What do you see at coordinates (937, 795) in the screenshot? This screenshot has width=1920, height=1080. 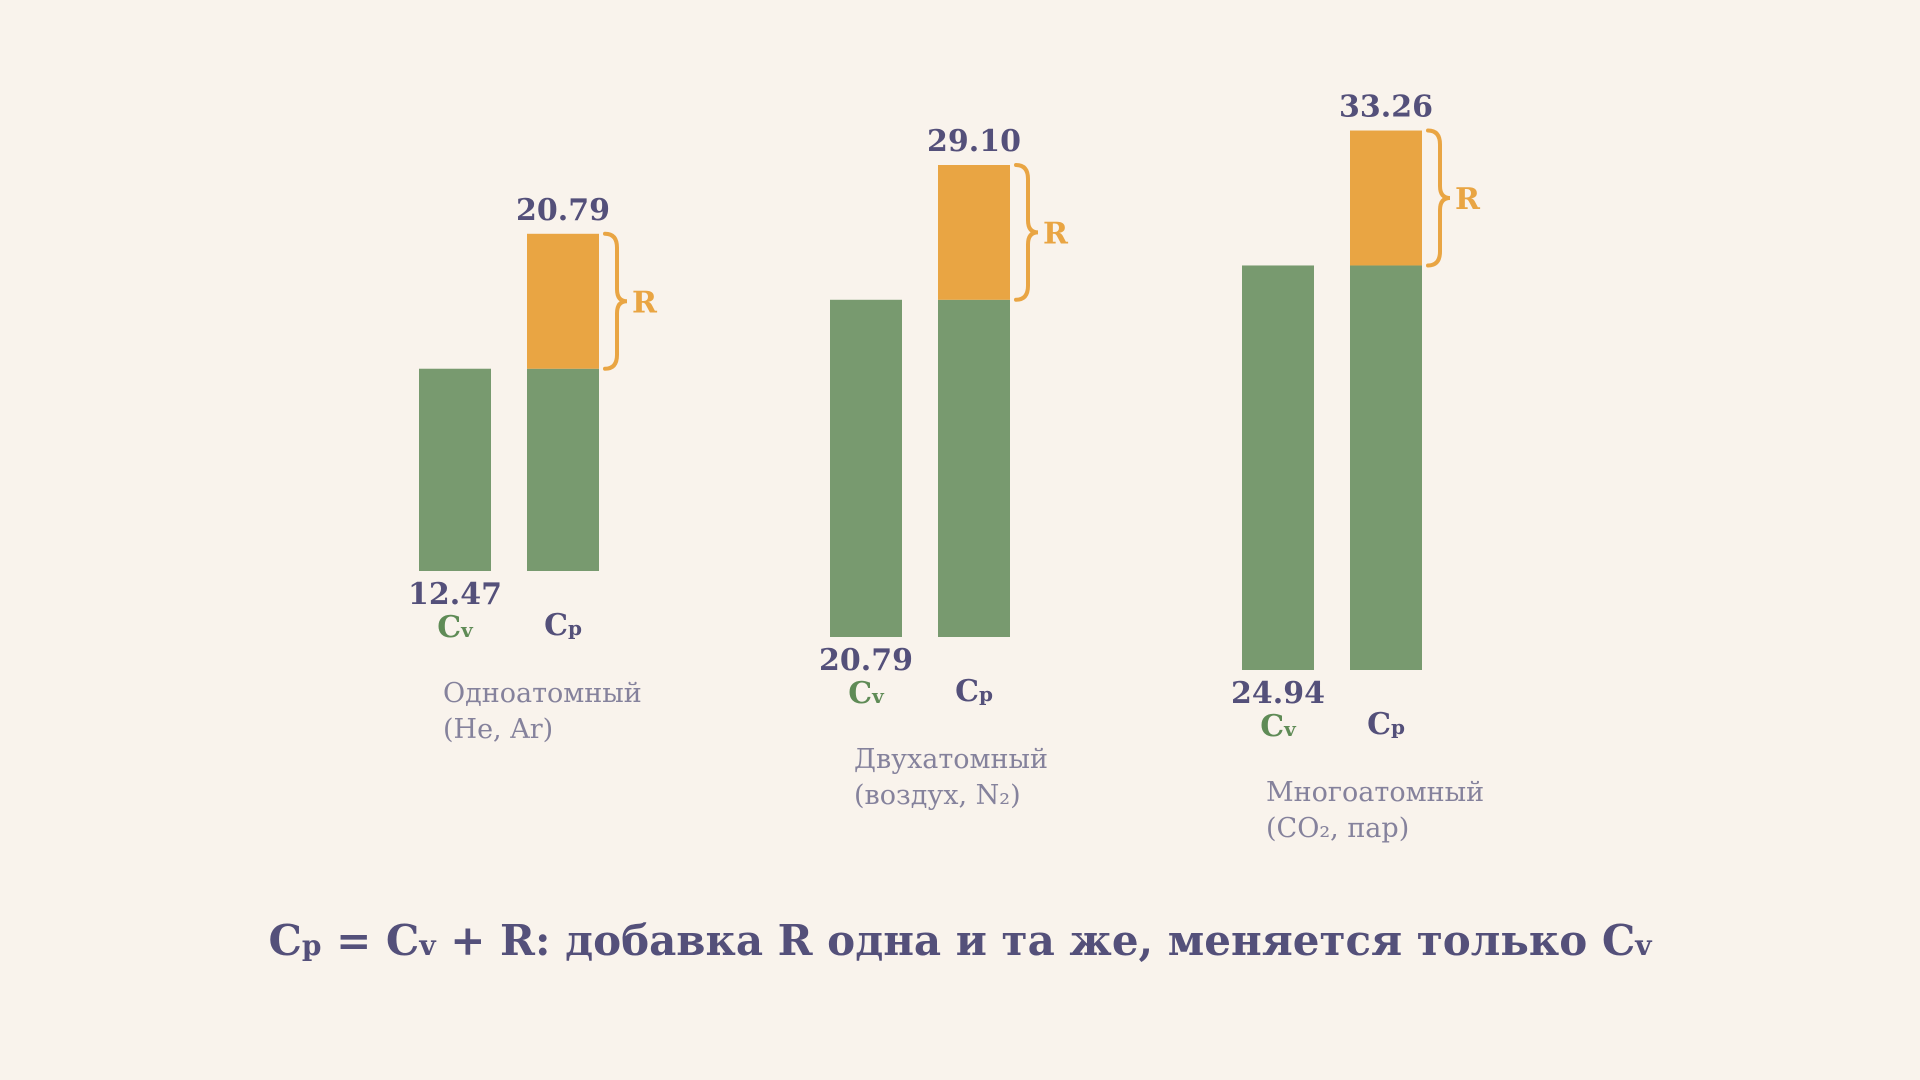 I see `category-sublabel: (воздух, N₂)` at bounding box center [937, 795].